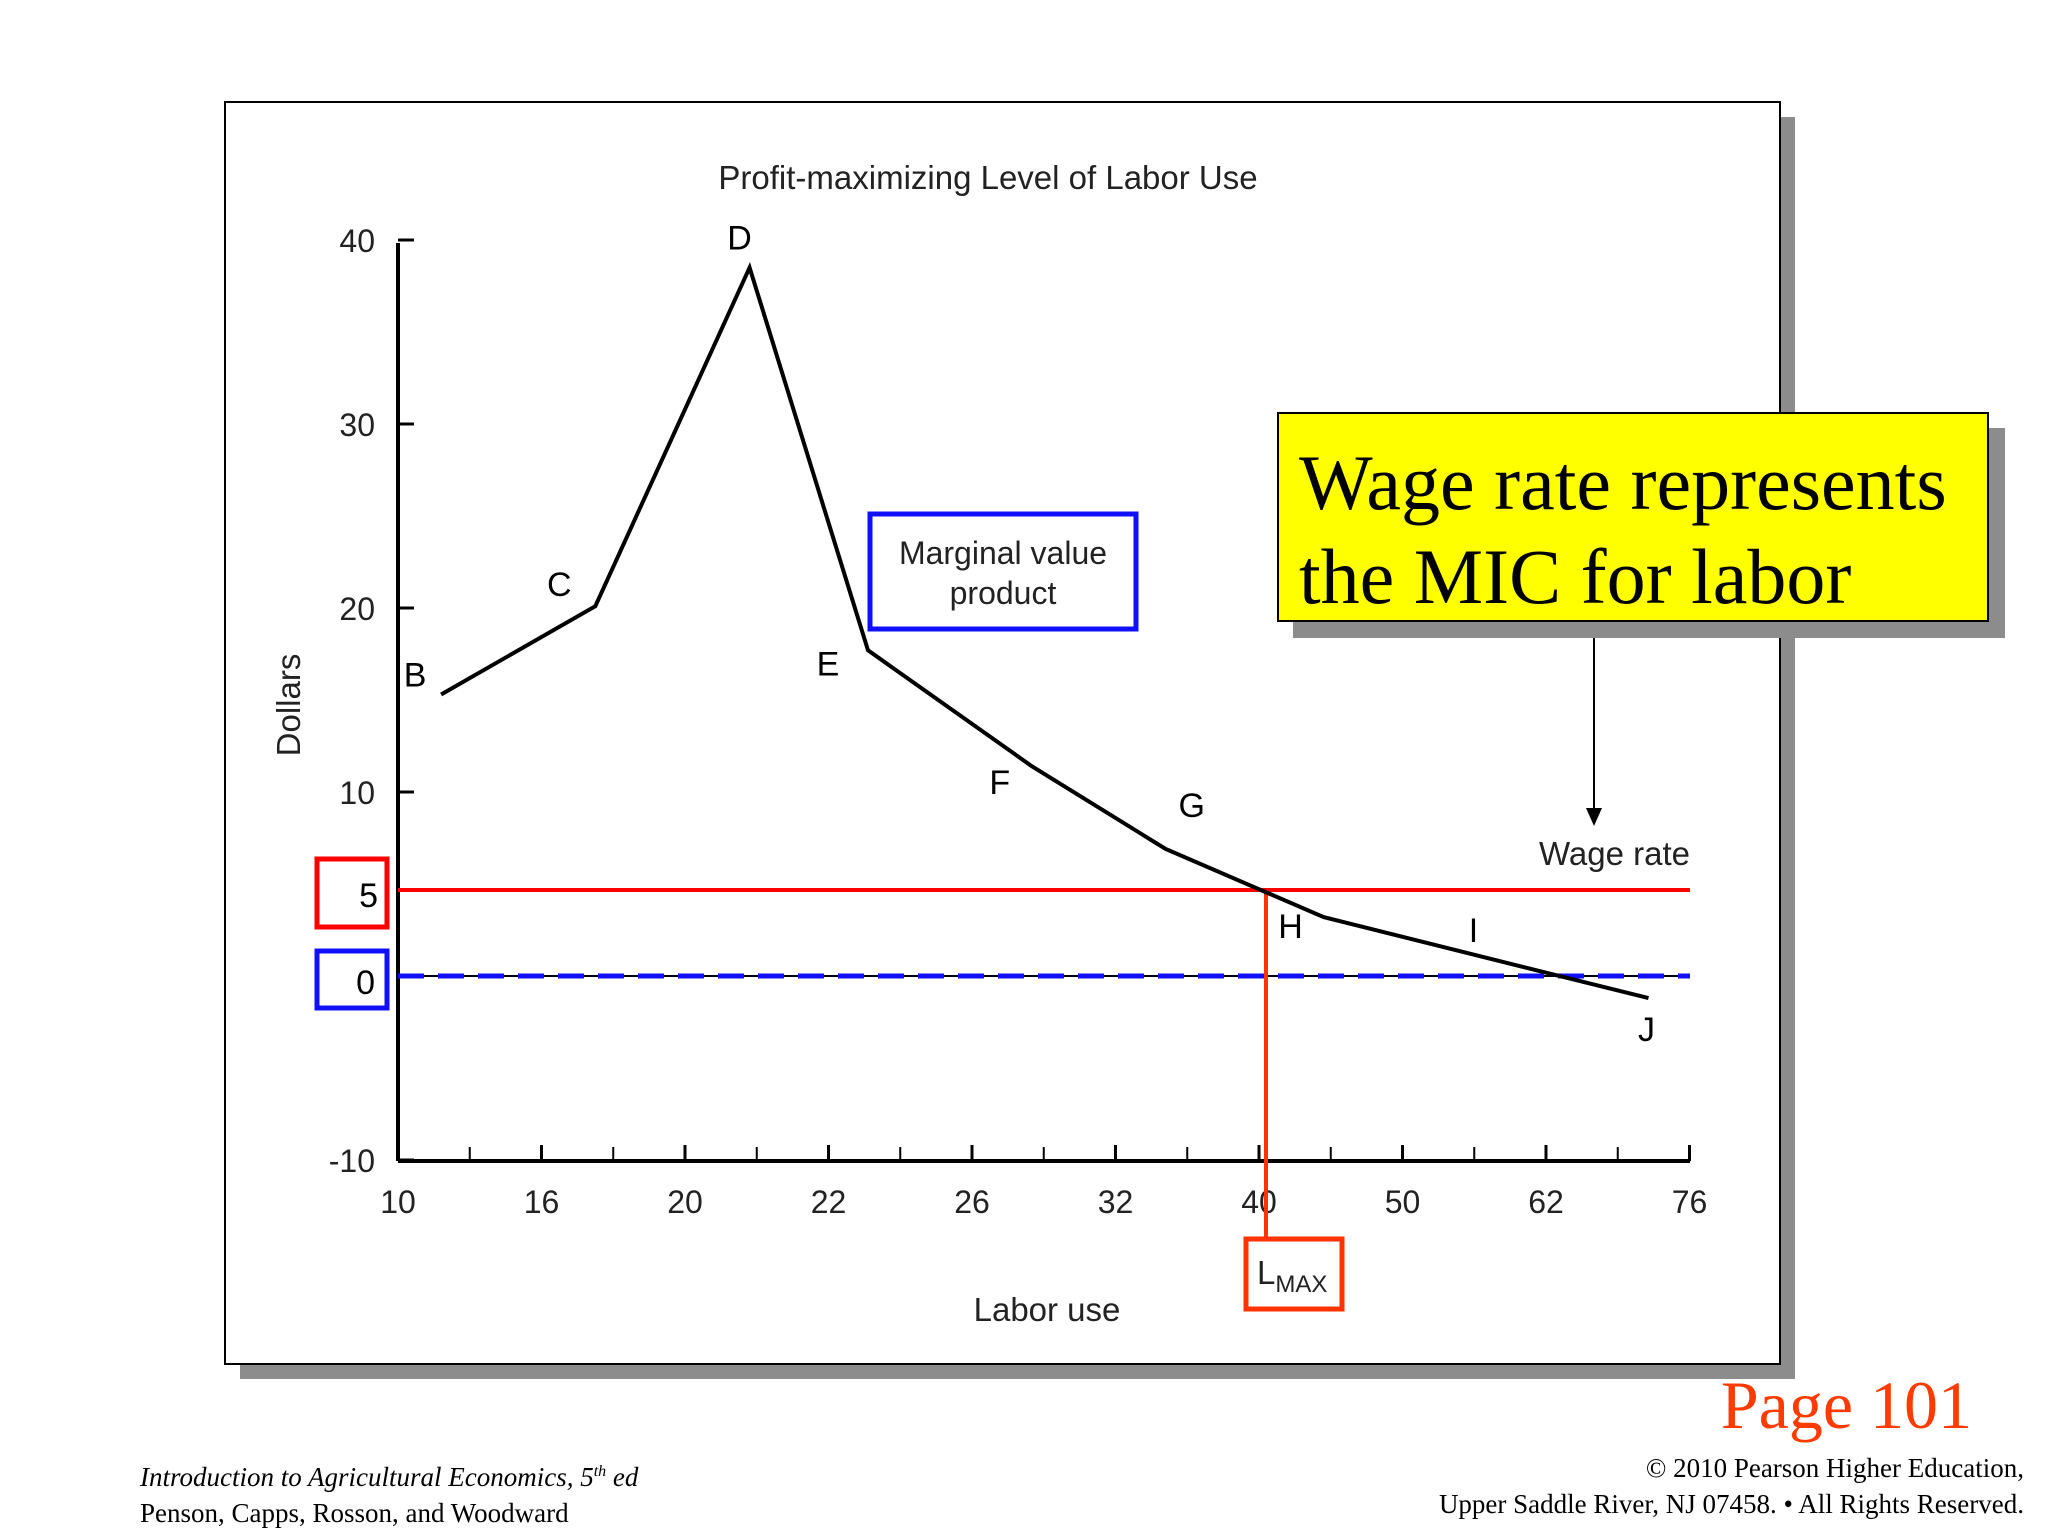  Describe the element at coordinates (1191, 806) in the screenshot. I see `point-label: G` at that location.